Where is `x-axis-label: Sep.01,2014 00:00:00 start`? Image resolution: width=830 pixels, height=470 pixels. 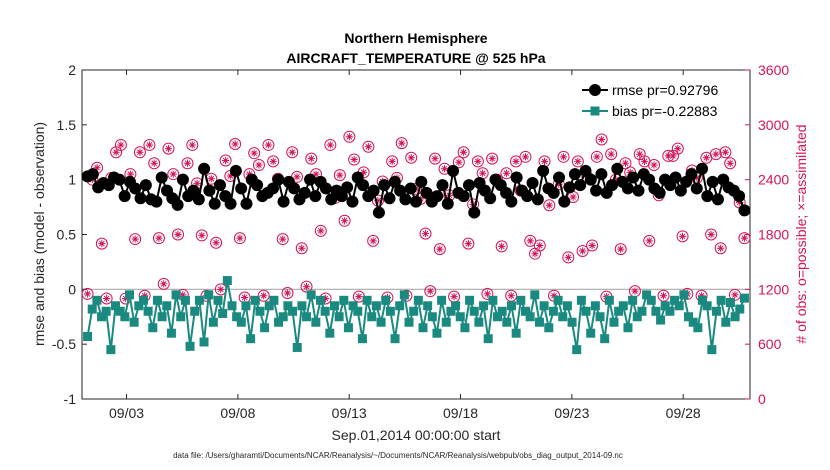
x-axis-label: Sep.01,2014 00:00:00 start is located at coordinates (416, 435).